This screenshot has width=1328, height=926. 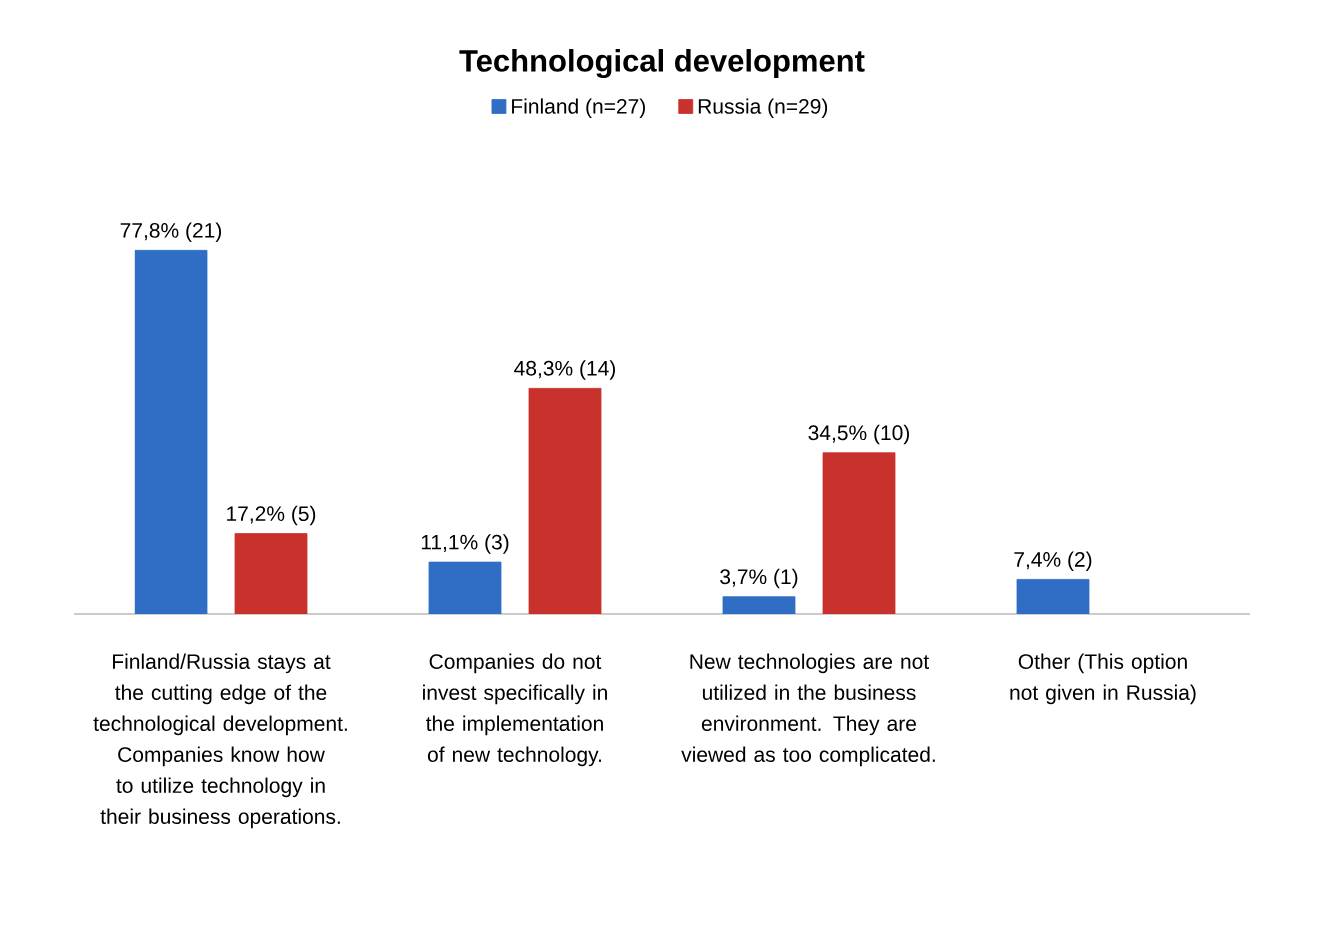 What do you see at coordinates (578, 108) in the screenshot?
I see `legend-label: Finland (n=27)` at bounding box center [578, 108].